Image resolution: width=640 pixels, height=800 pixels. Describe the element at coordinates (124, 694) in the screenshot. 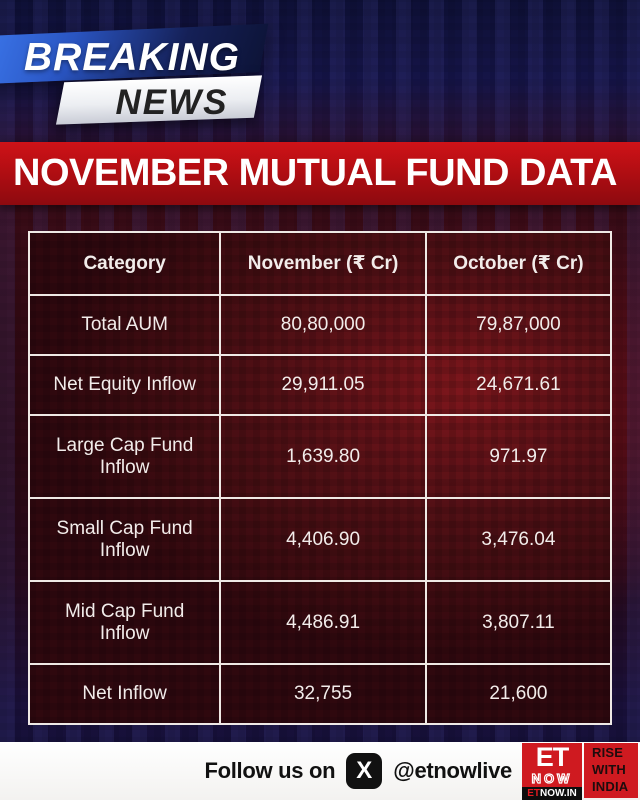

I see `row-category: Net Inflow` at that location.